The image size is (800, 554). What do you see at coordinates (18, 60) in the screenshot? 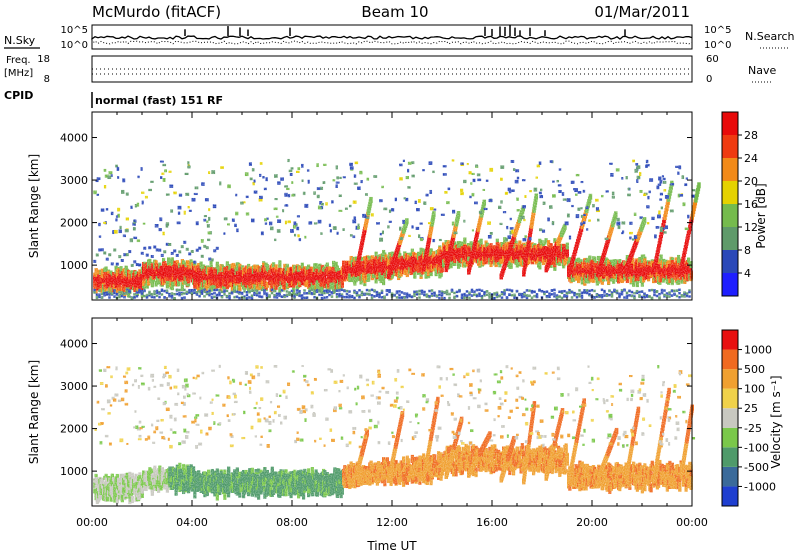
I see `freq-label-top: Freq.` at bounding box center [18, 60].